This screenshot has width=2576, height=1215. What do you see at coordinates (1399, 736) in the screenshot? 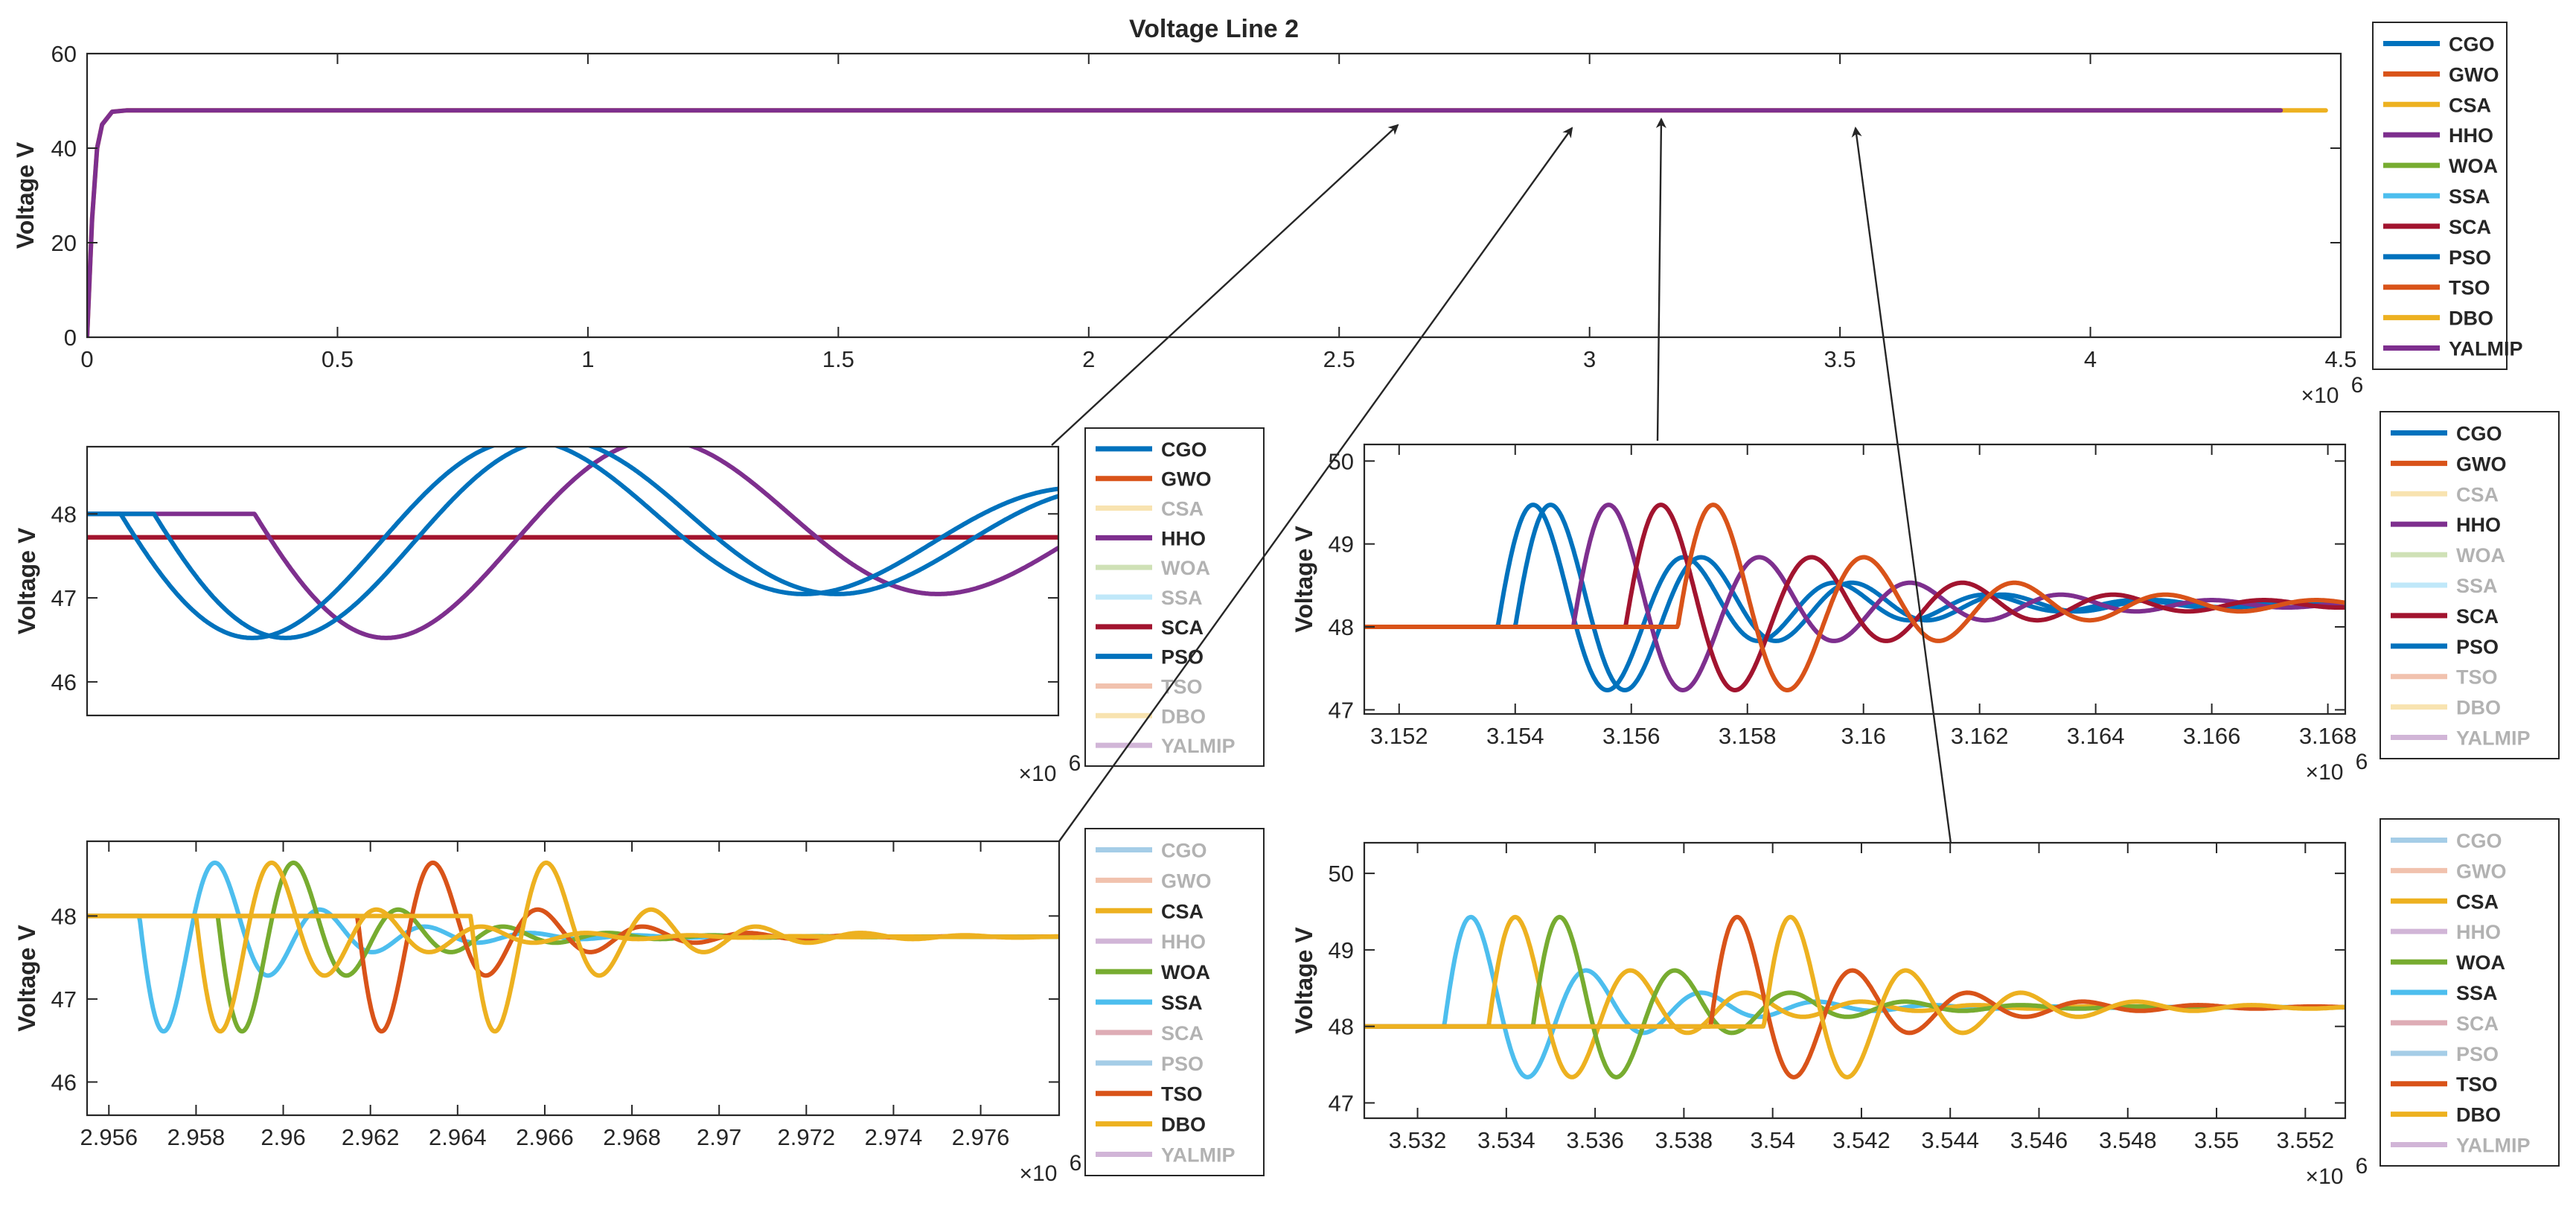
I see `x-tick-label: 3.152` at bounding box center [1399, 736].